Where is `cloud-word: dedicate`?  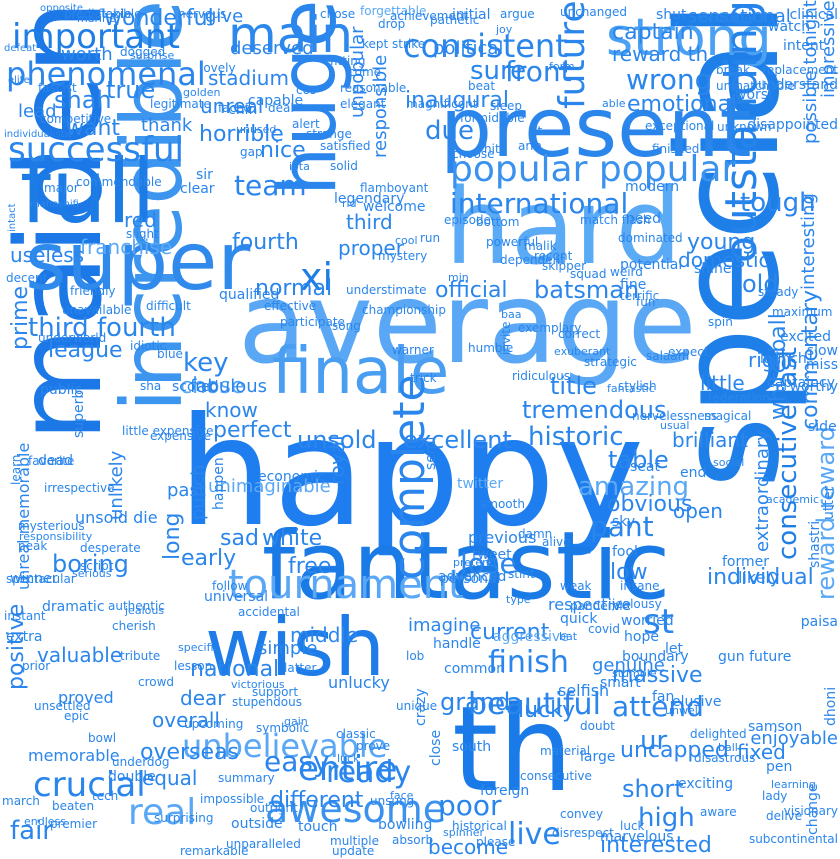
cloud-word: dedicate is located at coordinates (726, 18).